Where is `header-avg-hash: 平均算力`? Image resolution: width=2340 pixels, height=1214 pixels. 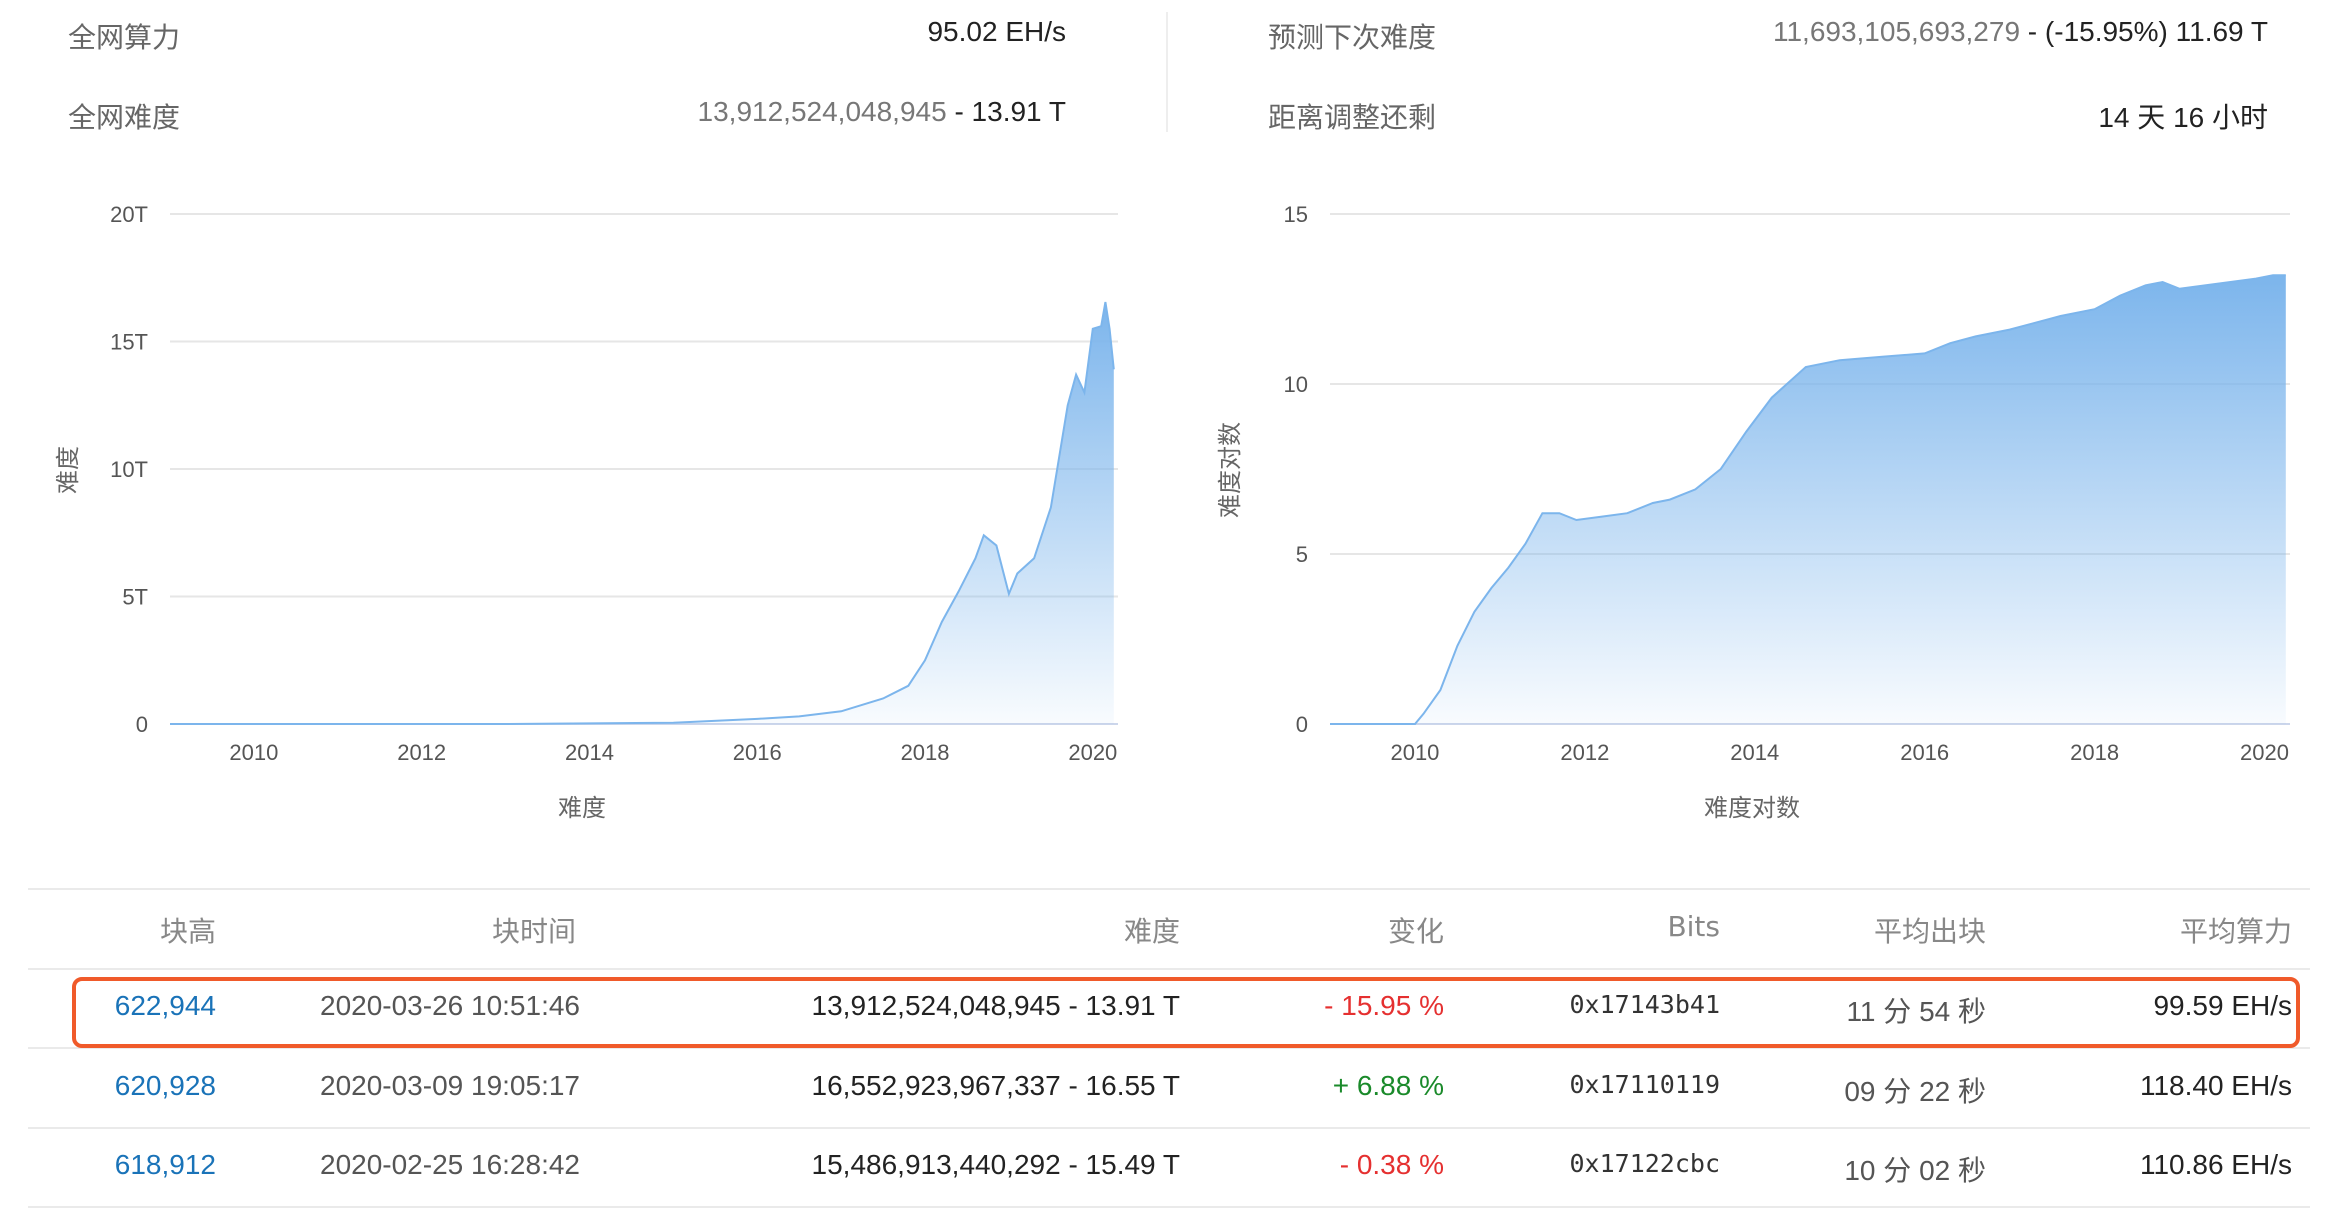 header-avg-hash: 平均算力 is located at coordinates (2235, 931).